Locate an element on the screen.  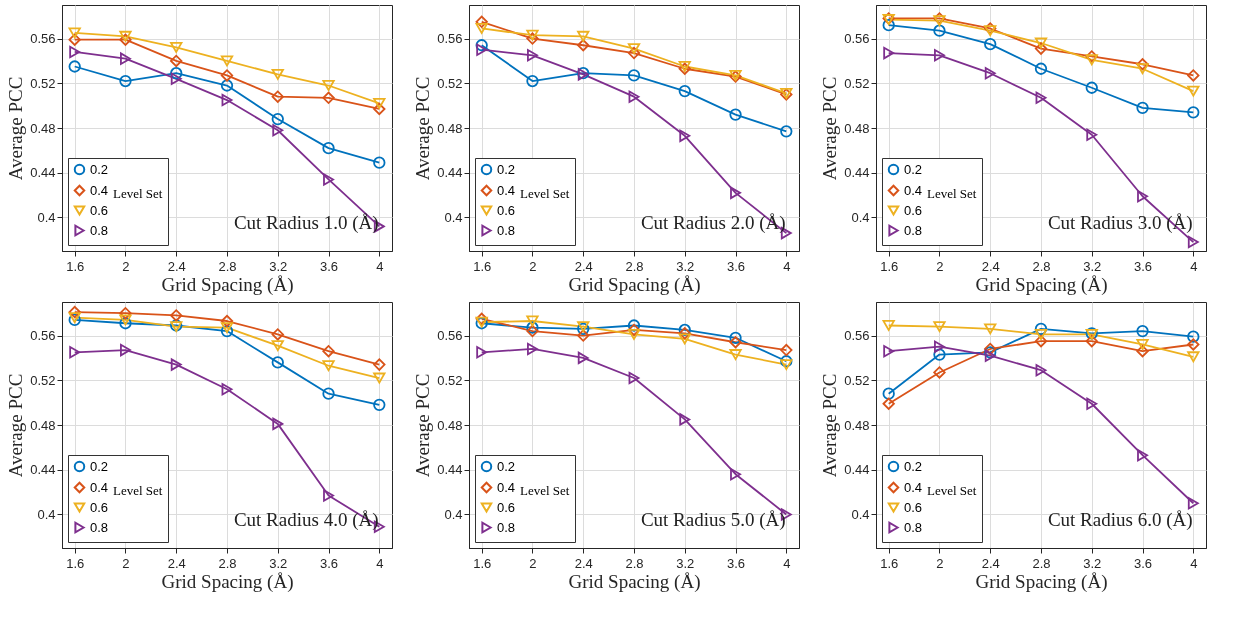
x-tick-label: 2.8 is located at coordinates (227, 266).